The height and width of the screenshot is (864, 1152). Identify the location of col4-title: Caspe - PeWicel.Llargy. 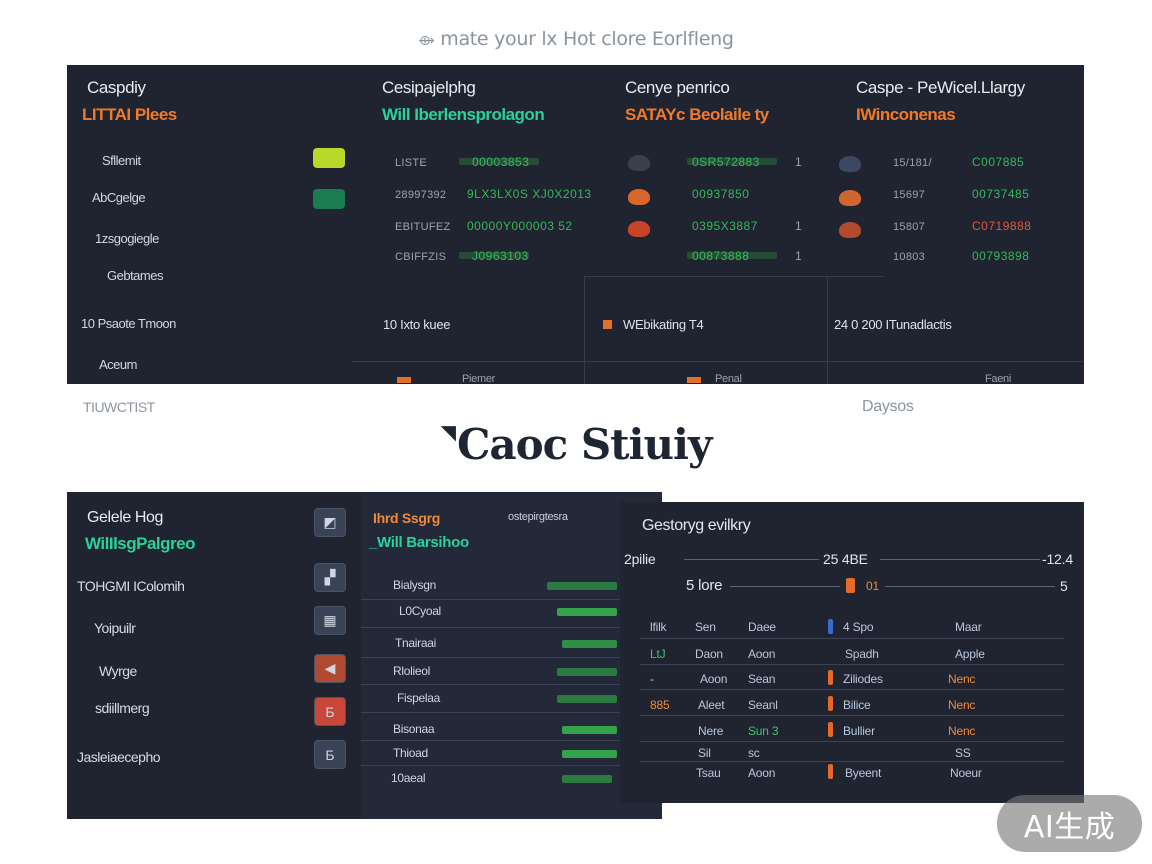
(940, 87).